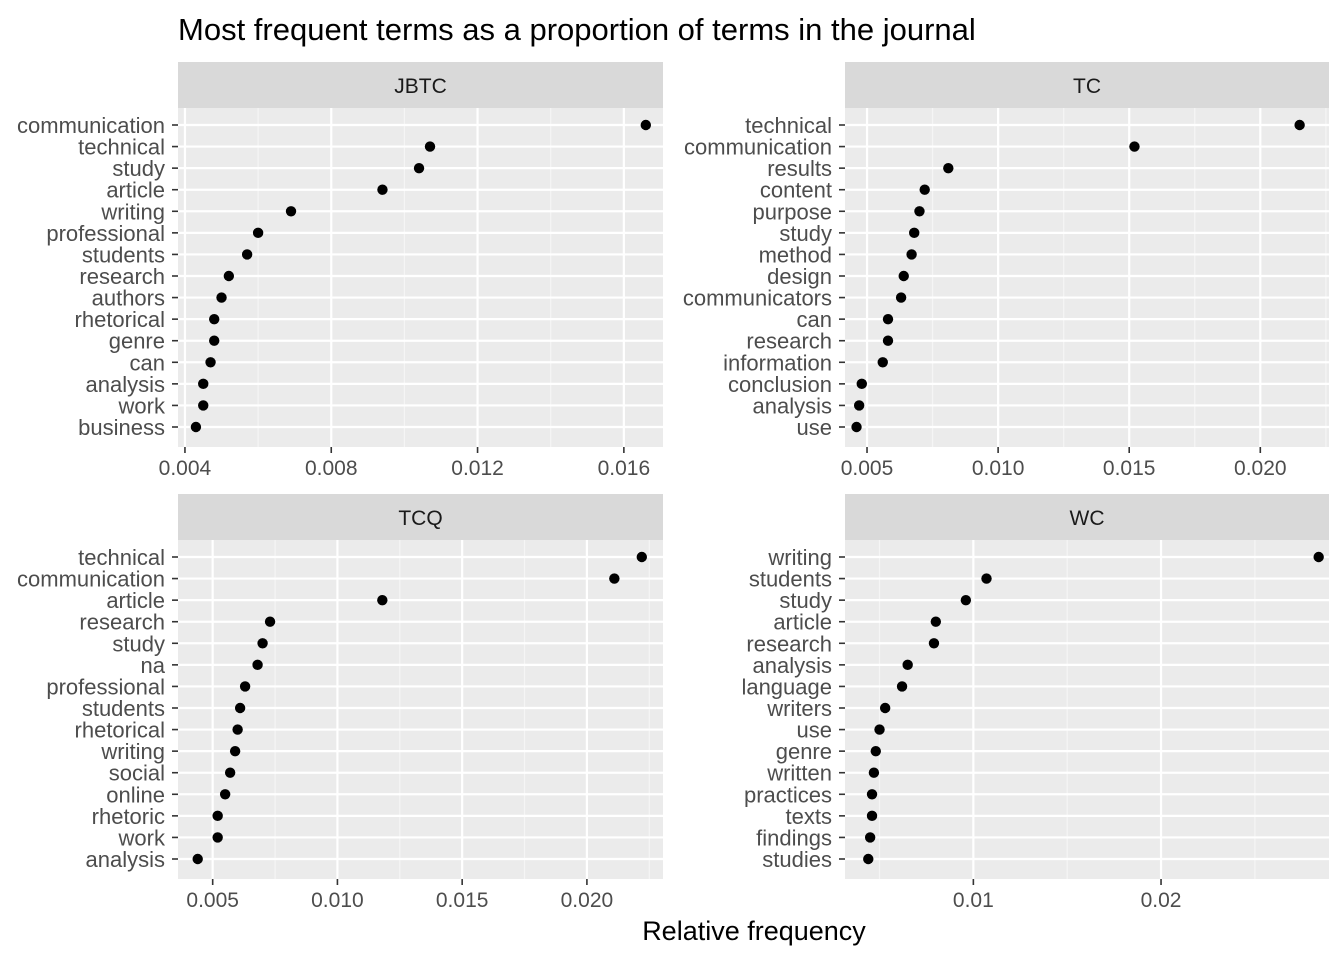 Image resolution: width=1344 pixels, height=965 pixels. Describe the element at coordinates (799, 168) in the screenshot. I see `term-label: results` at that location.